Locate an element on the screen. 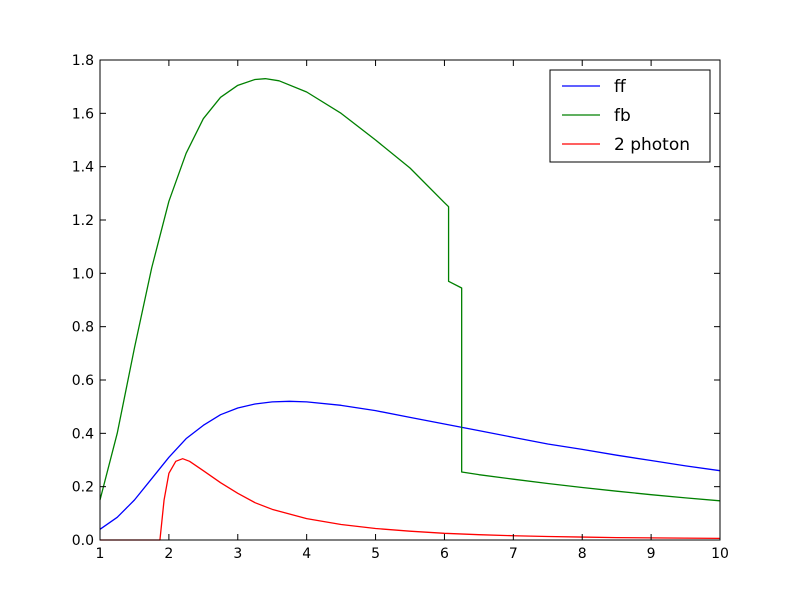  y-tick-label: 1.0 is located at coordinates (83, 274).